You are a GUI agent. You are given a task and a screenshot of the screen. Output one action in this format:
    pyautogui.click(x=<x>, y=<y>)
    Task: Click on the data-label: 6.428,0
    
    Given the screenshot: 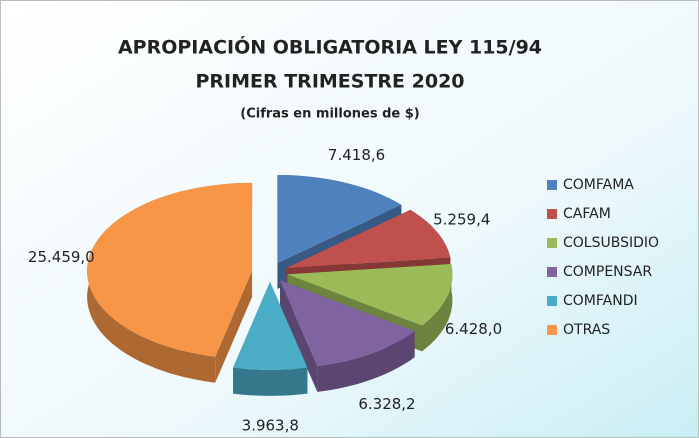 What is the action you would take?
    pyautogui.click(x=473, y=329)
    